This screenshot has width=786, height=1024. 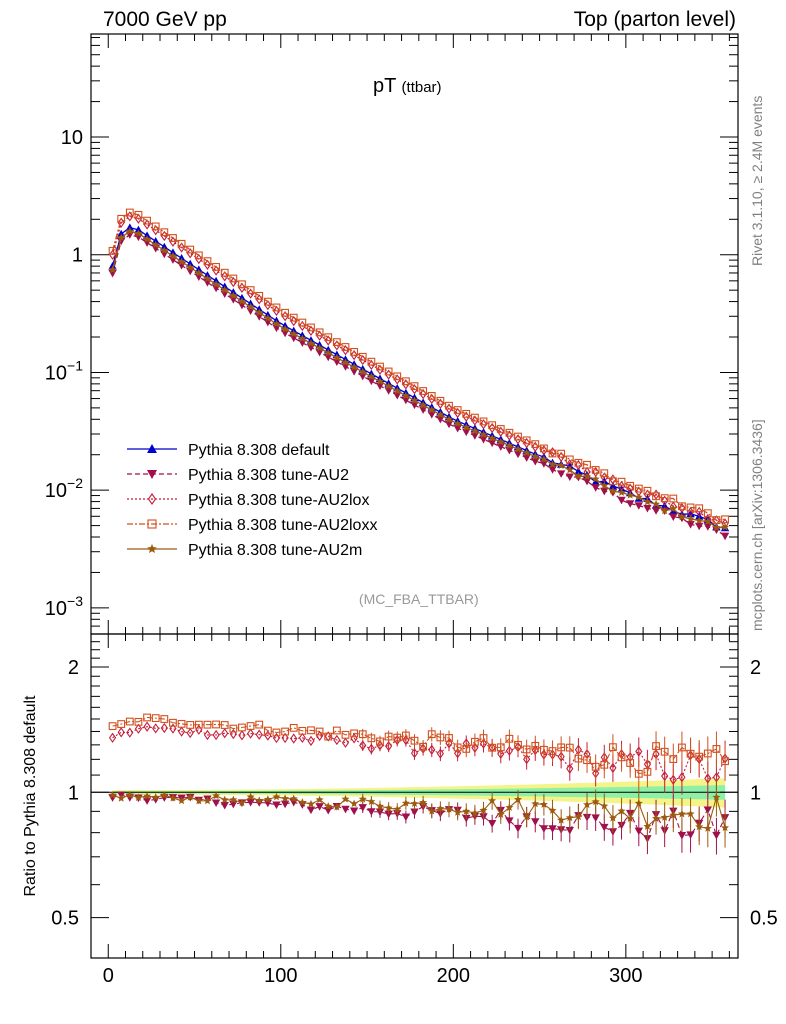 What do you see at coordinates (755, 668) in the screenshot?
I see `ratio-y-tick-label-right: 2` at bounding box center [755, 668].